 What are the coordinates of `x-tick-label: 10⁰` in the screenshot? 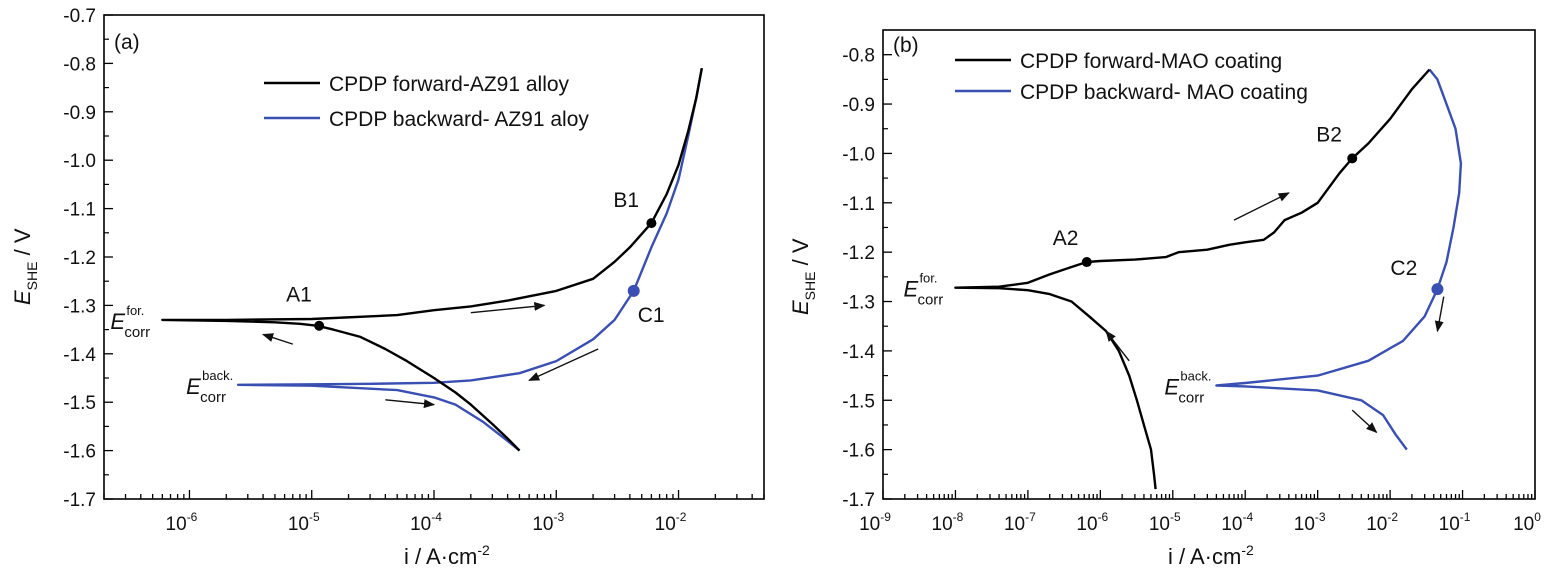 It's located at (1527, 522).